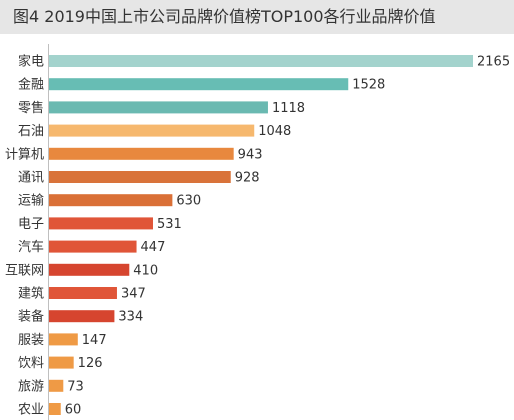 The width and height of the screenshot is (514, 420). What do you see at coordinates (31, 131) in the screenshot?
I see `category-label: 石油` at bounding box center [31, 131].